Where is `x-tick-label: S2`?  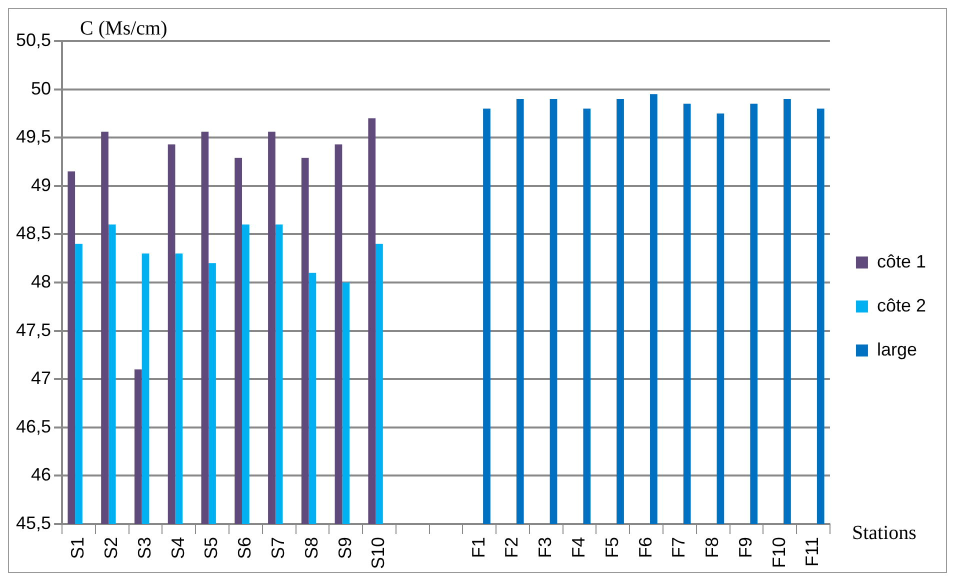 x-tick-label: S2 is located at coordinates (111, 548).